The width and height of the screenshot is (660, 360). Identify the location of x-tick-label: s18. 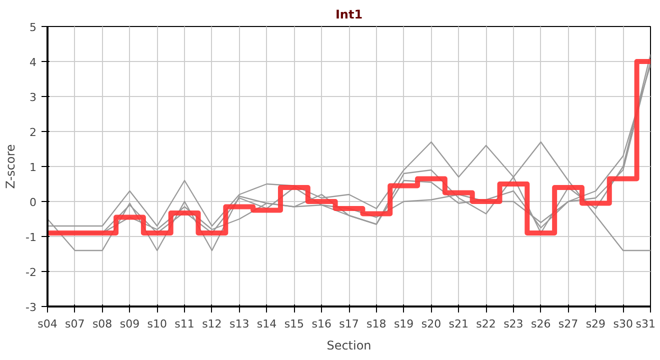
(376, 324).